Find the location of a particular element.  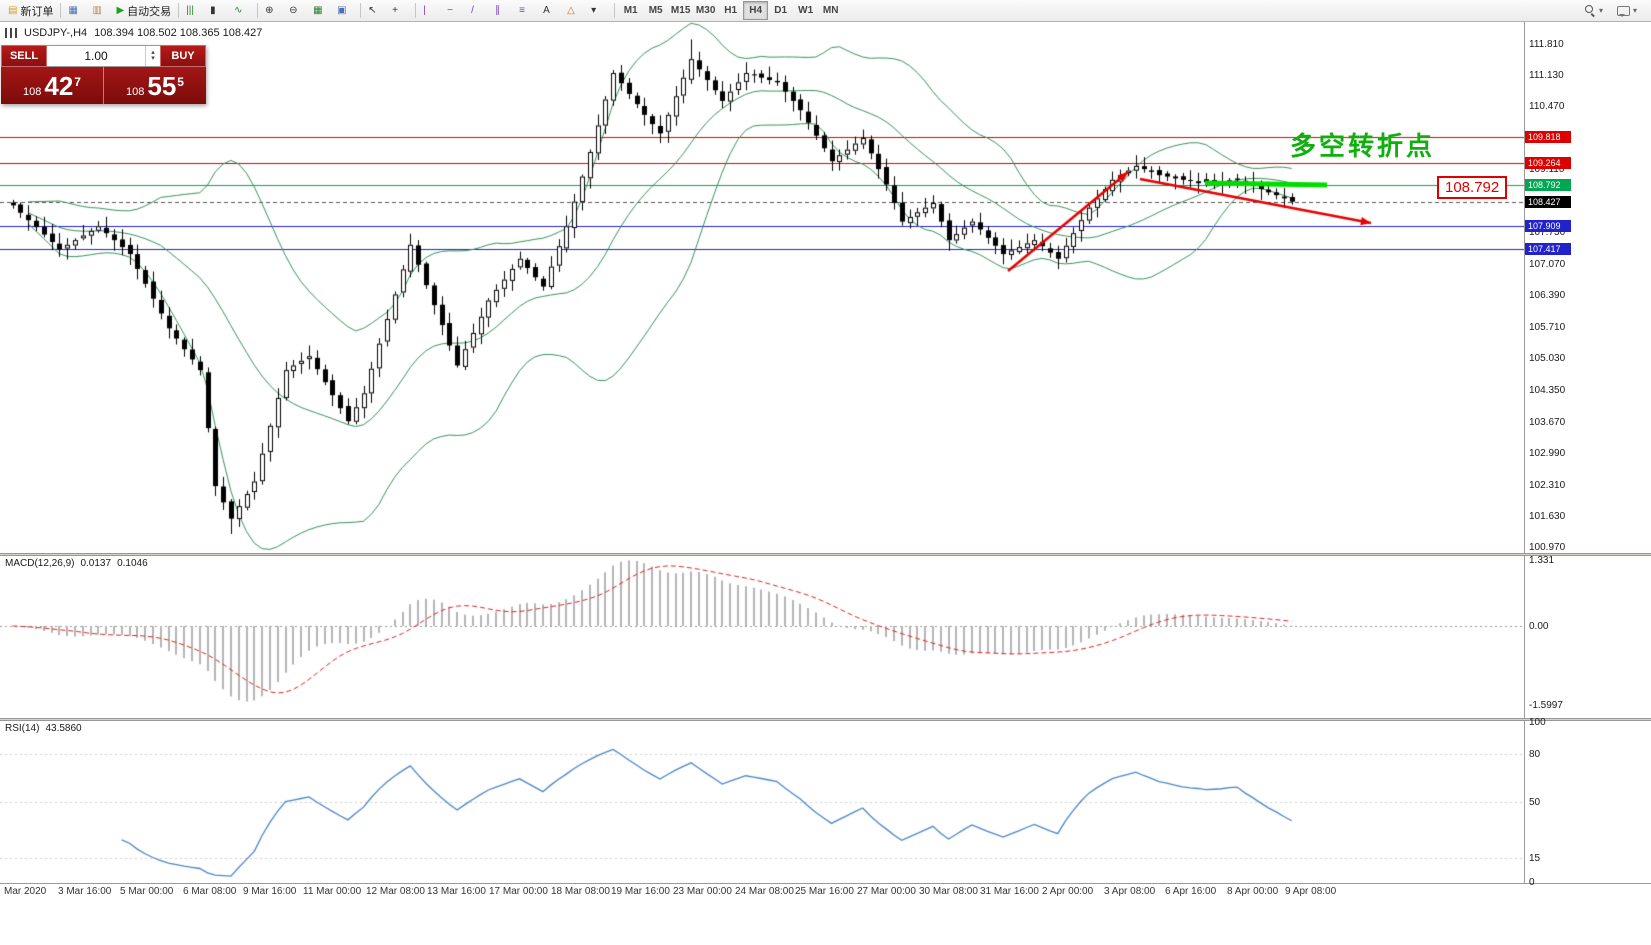

timeframe-m5-button: M5 is located at coordinates (655, 10).